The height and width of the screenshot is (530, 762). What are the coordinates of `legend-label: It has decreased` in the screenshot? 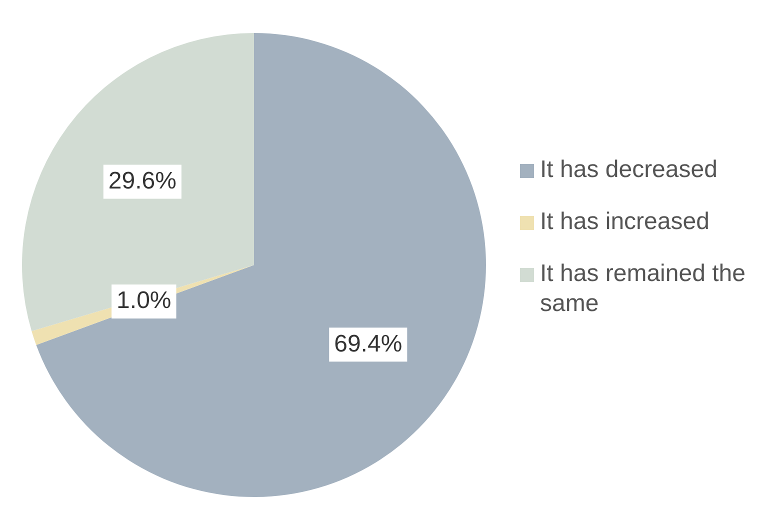 It's located at (629, 170).